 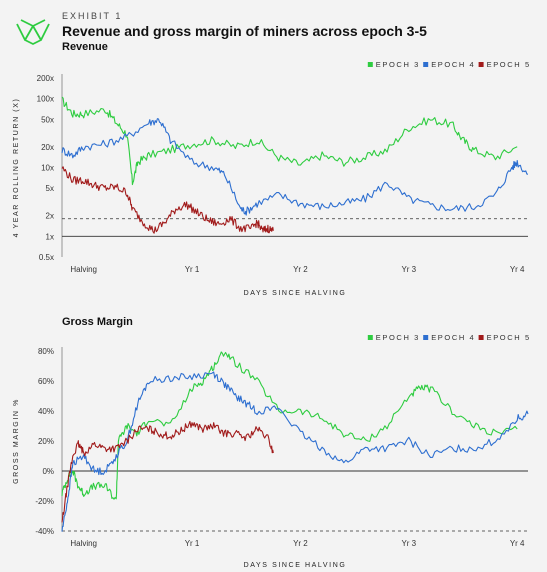 What do you see at coordinates (50, 216) in the screenshot?
I see `y-tick-label: 2x` at bounding box center [50, 216].